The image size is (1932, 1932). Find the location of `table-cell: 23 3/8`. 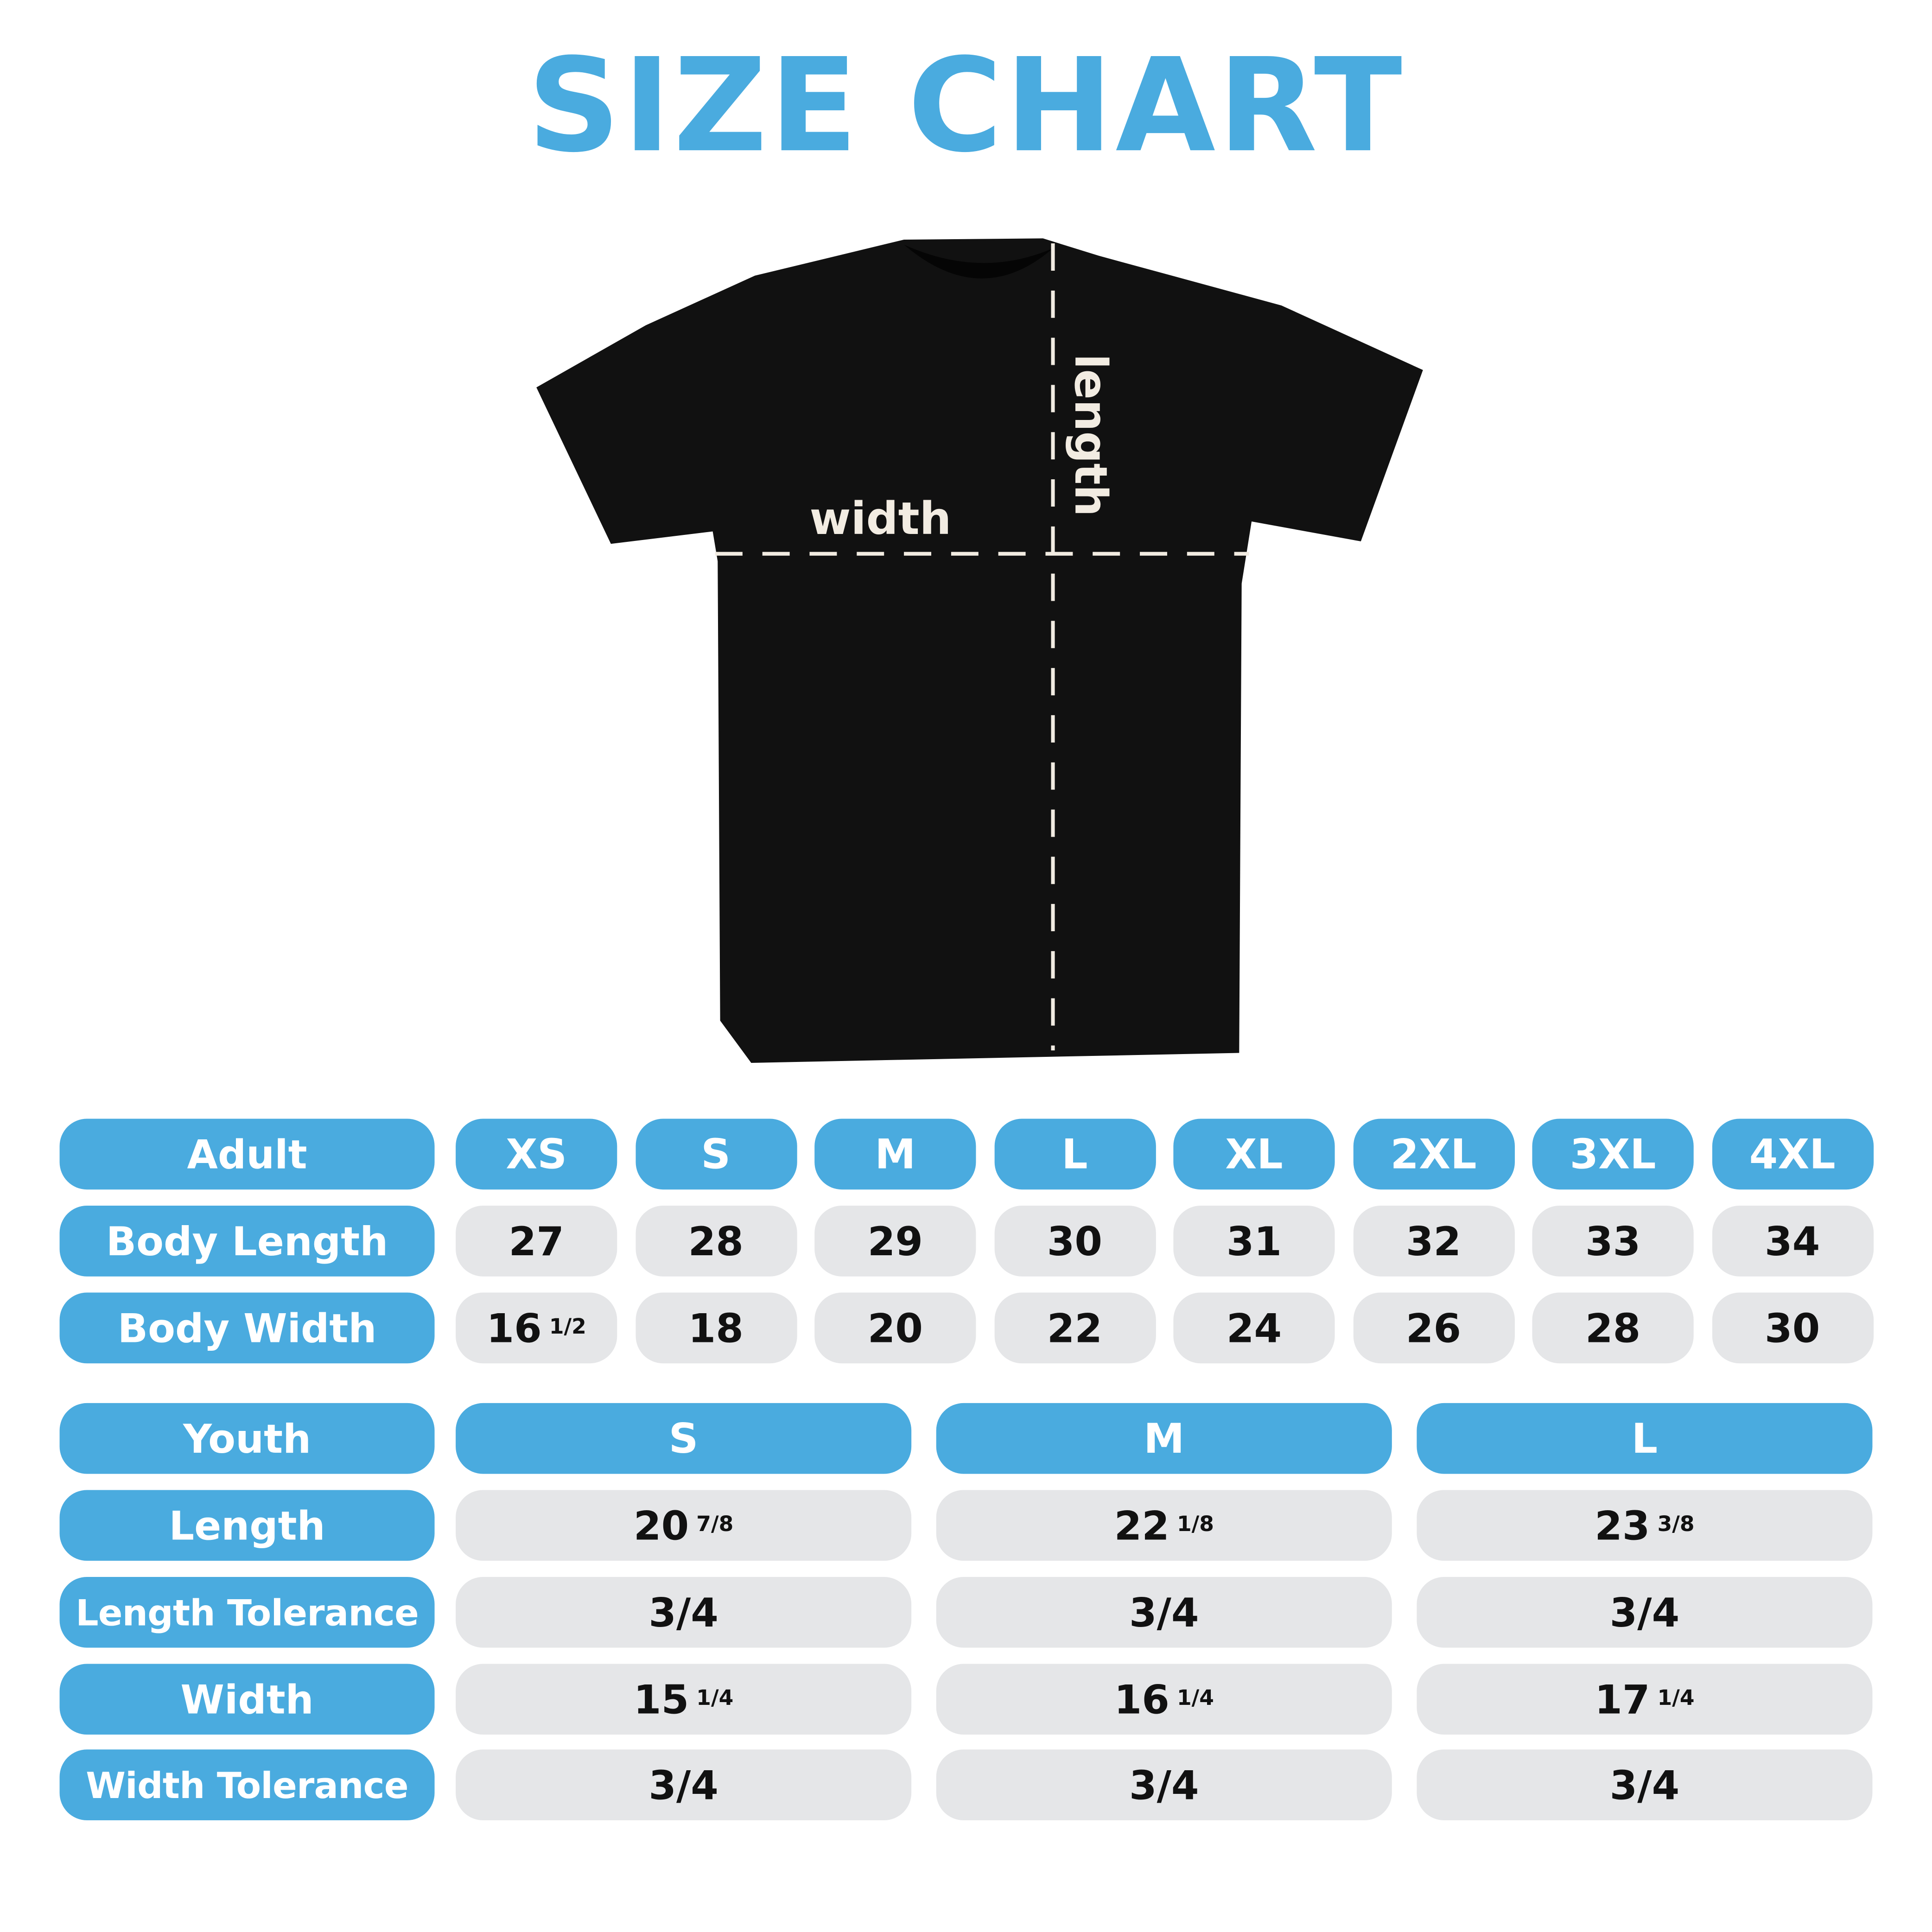

table-cell: 23 3/8 is located at coordinates (1645, 1525).